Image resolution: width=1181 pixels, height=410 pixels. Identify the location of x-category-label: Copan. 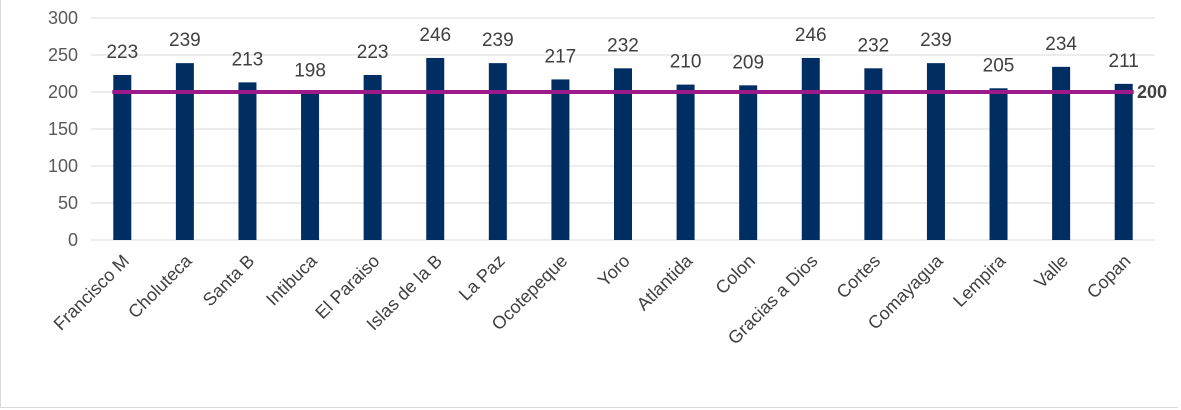
(1109, 277).